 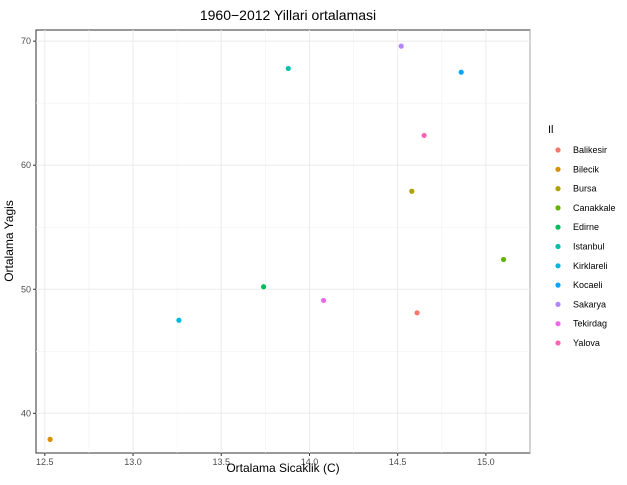 I want to click on legend-label: Sakarya, so click(x=589, y=304).